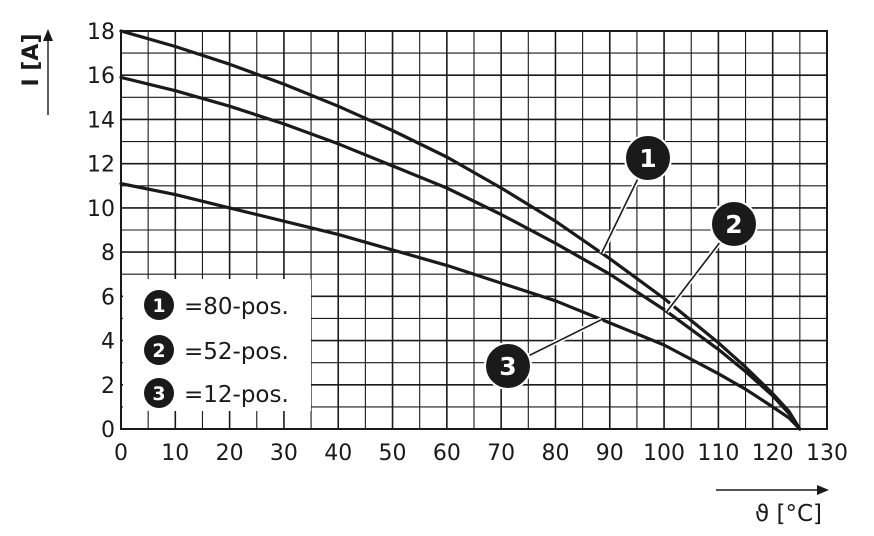  Describe the element at coordinates (555, 453) in the screenshot. I see `x-tick-label: 80` at that location.